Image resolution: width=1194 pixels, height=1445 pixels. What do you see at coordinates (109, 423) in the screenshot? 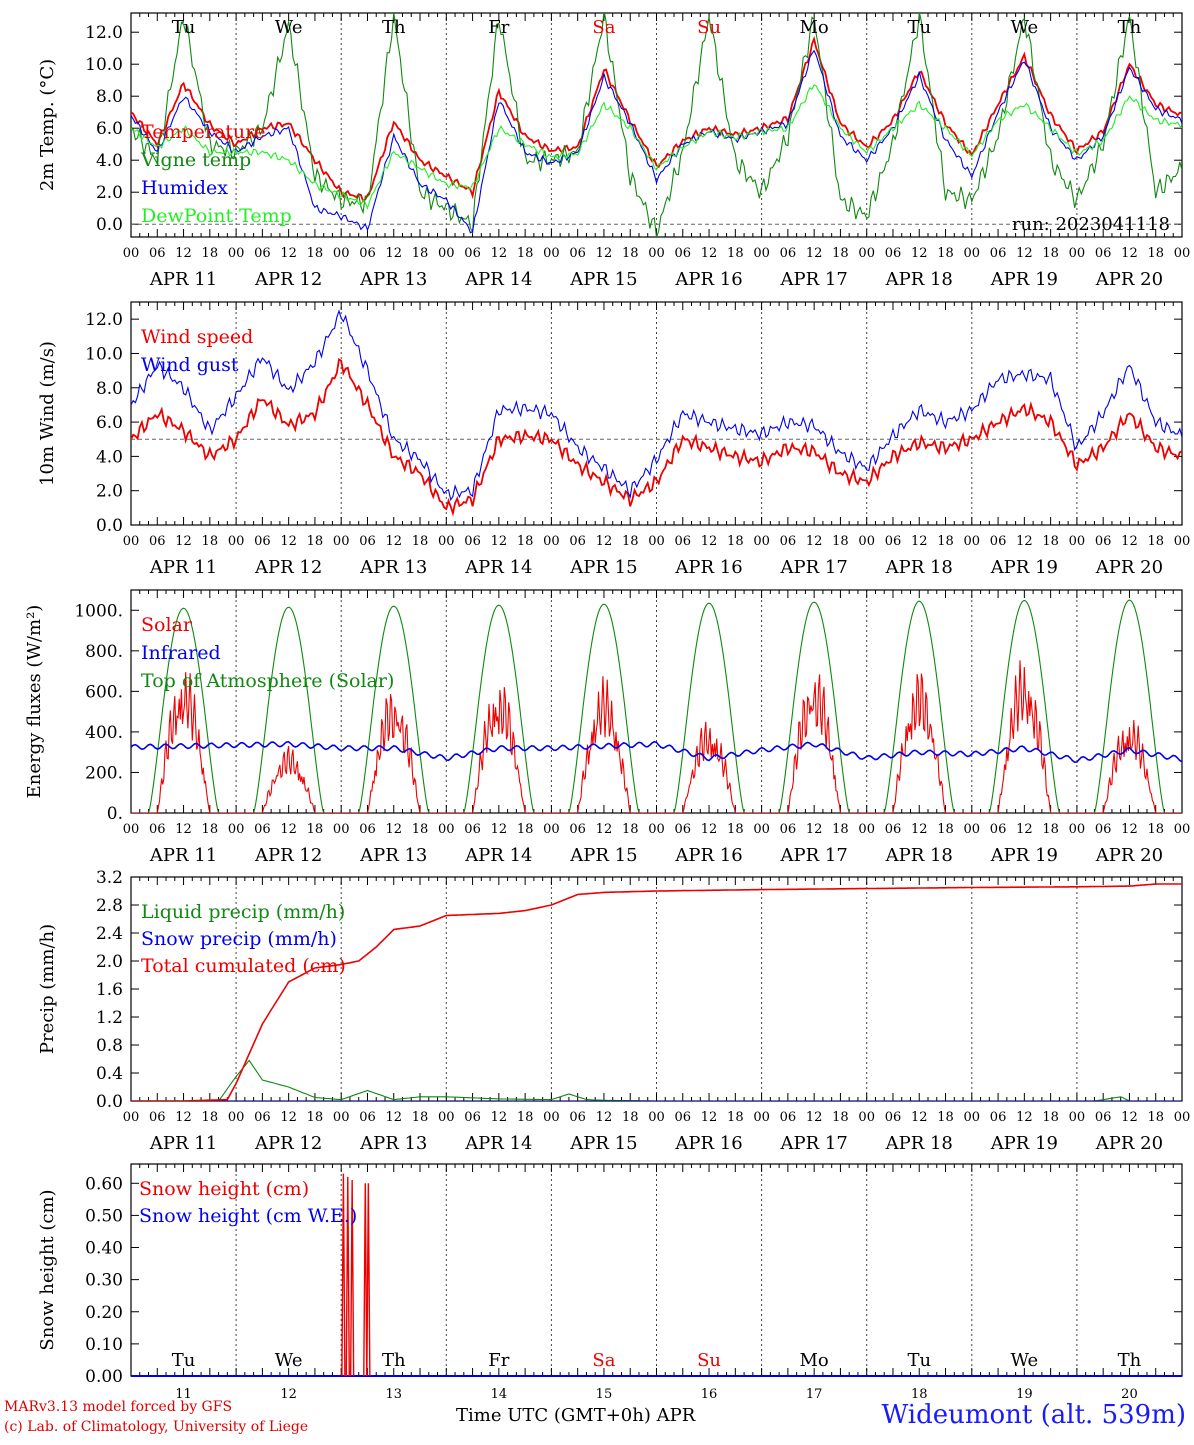
I see `y-tick-label: 6.0` at bounding box center [109, 423].